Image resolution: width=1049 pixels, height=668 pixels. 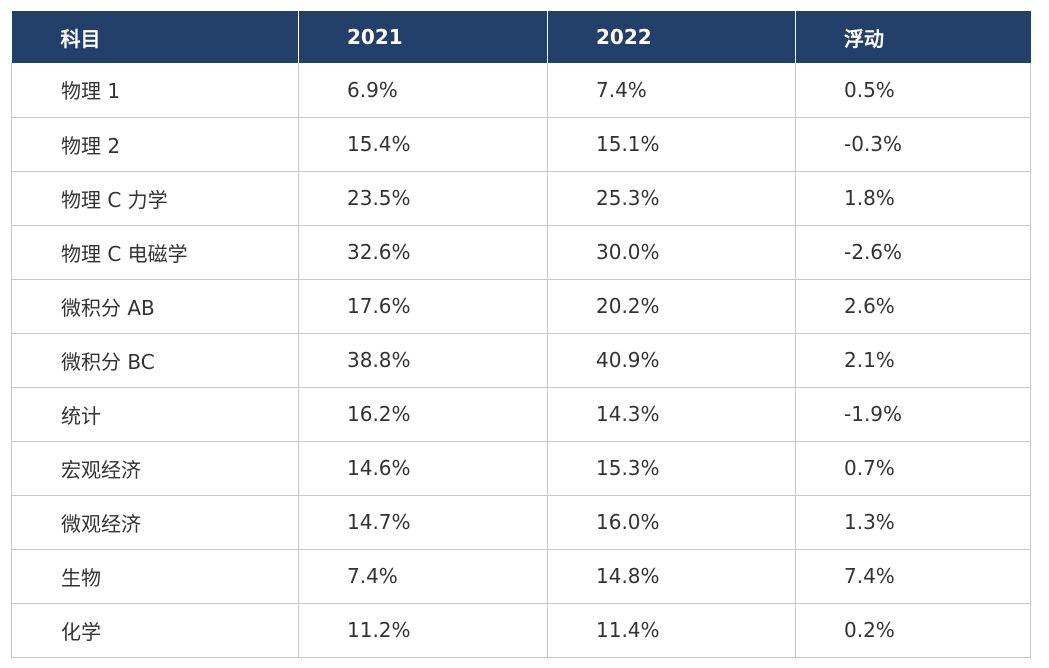 I want to click on cell-subject: 物理 2, so click(x=155, y=144).